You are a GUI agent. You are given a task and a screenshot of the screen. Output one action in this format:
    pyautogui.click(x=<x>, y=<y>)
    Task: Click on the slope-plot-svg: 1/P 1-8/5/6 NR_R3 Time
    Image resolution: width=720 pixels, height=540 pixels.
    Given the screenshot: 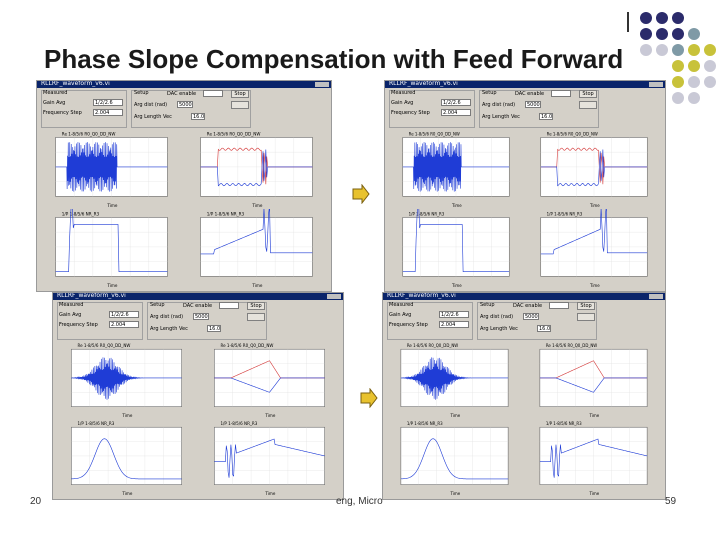 What is the action you would take?
    pyautogui.click(x=593, y=458)
    